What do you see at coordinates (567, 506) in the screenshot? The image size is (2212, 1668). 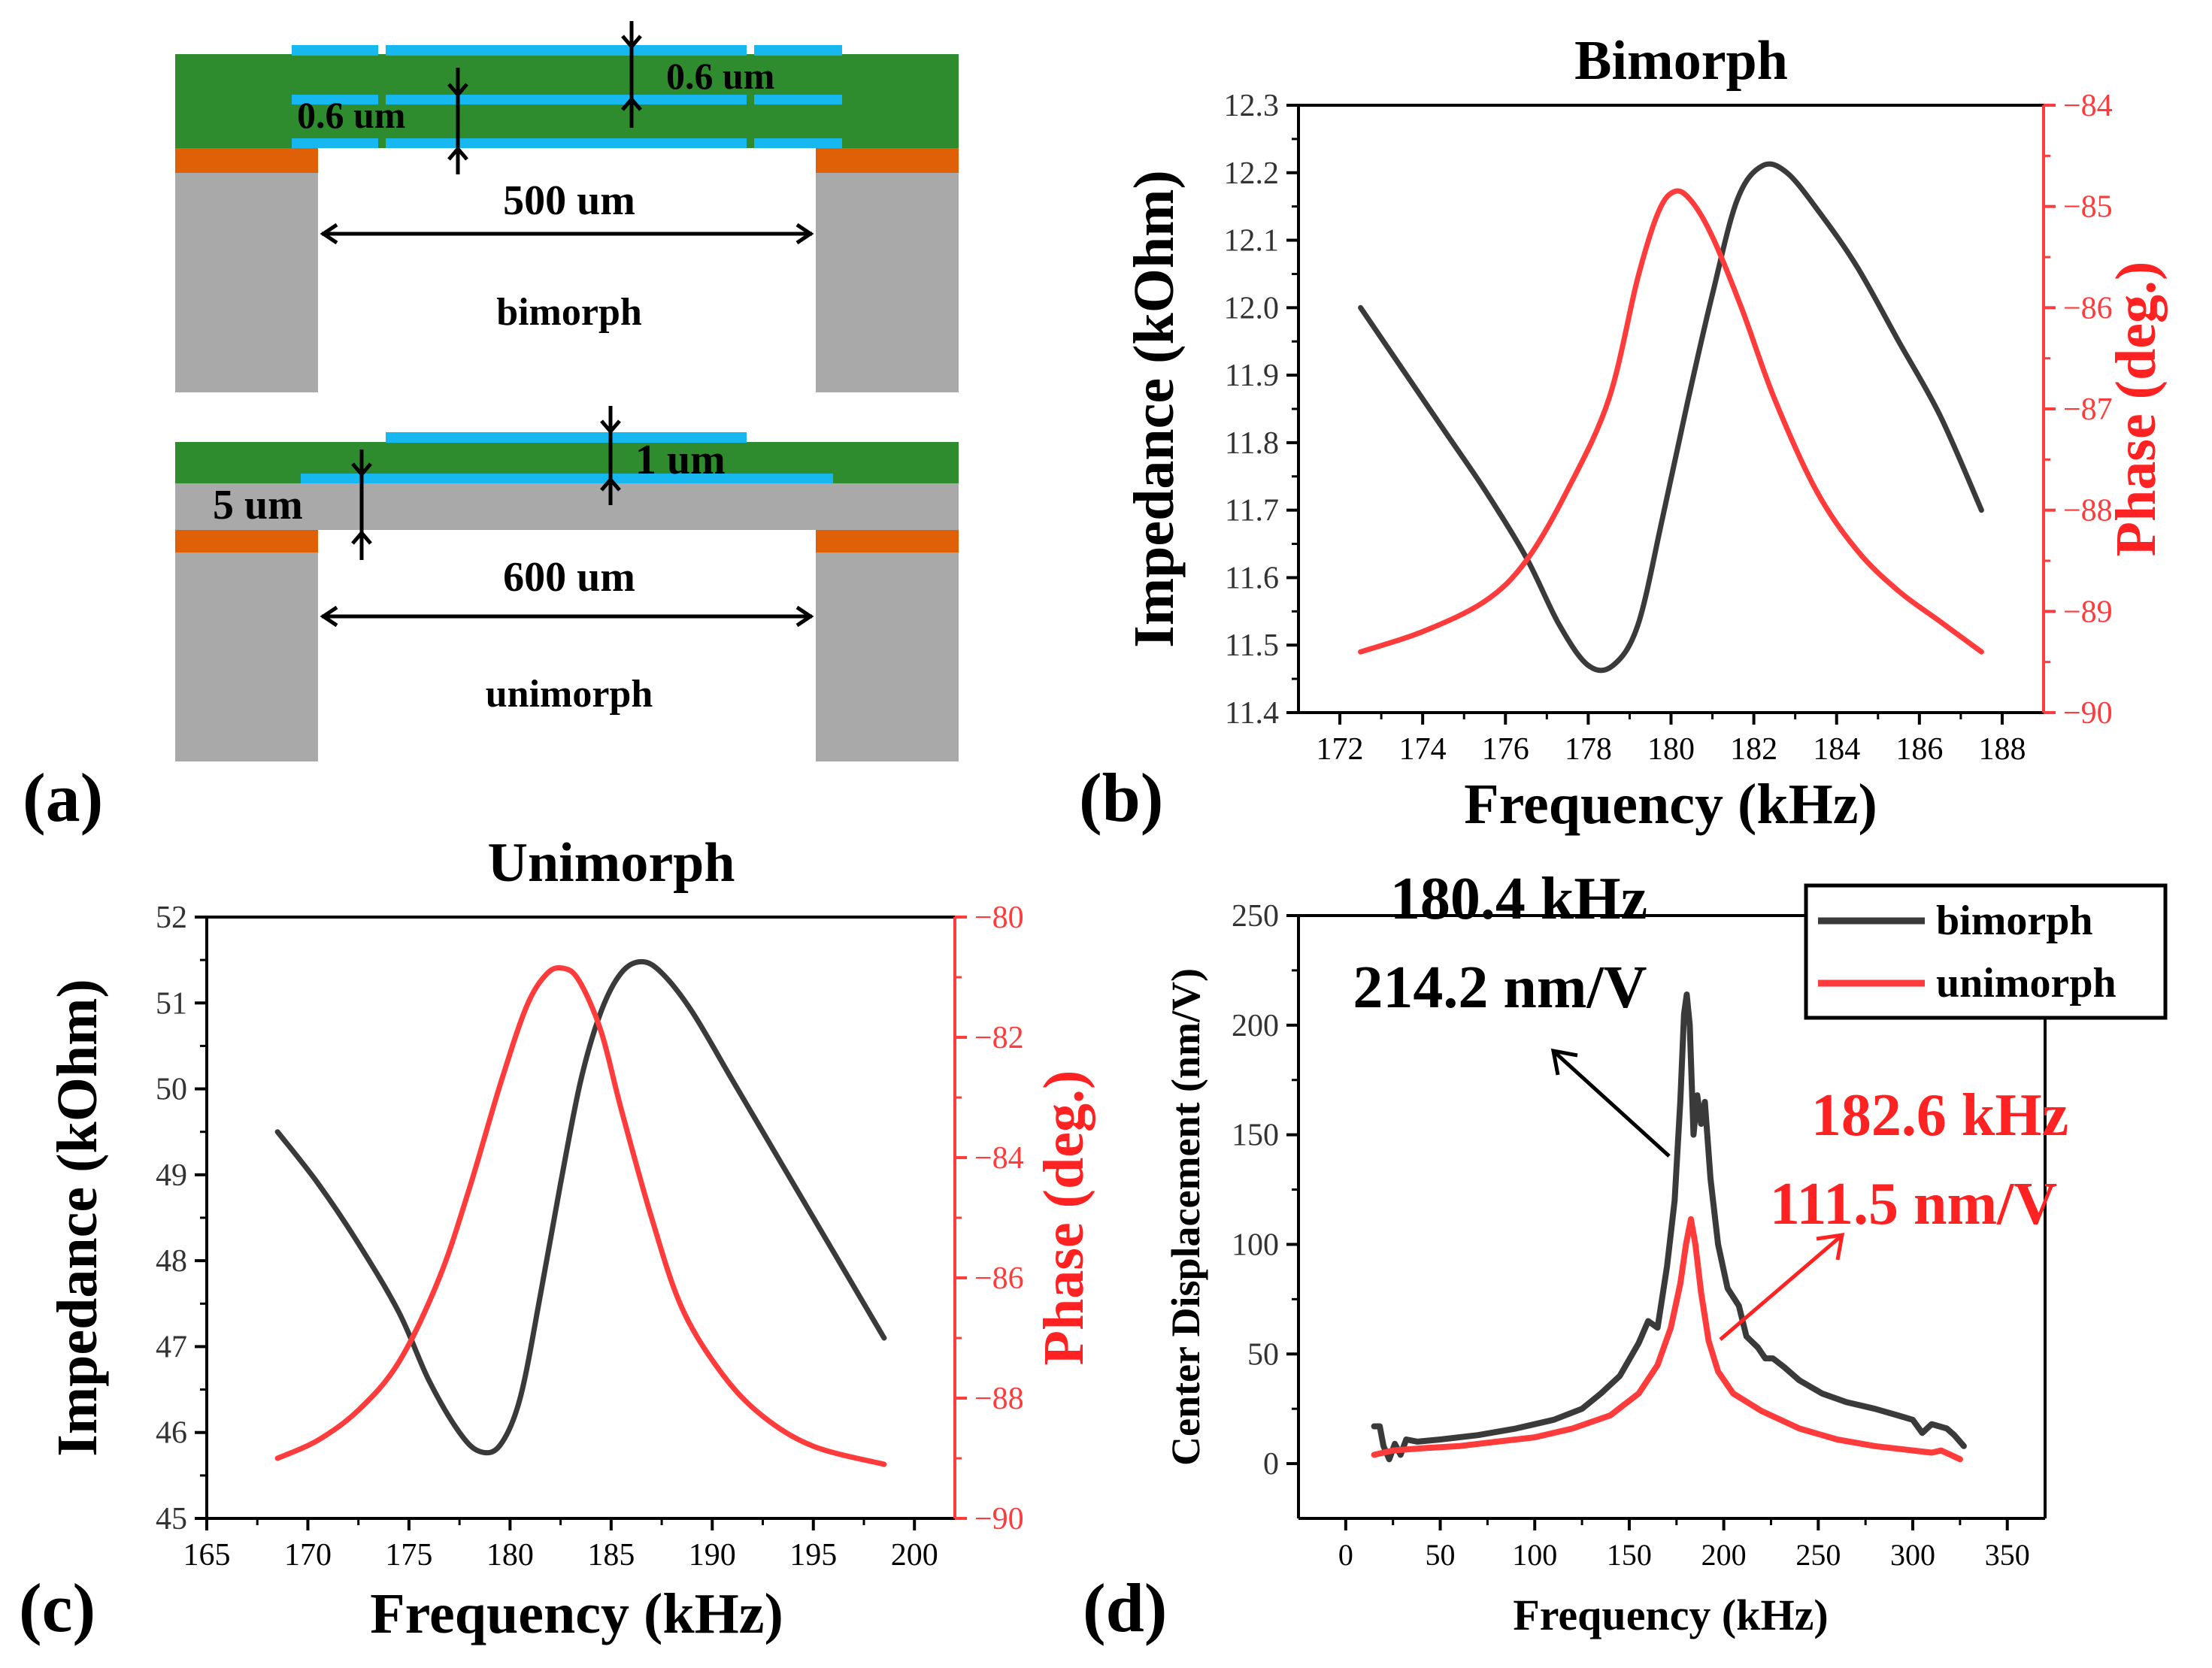 I see `unimorph-device-layer` at bounding box center [567, 506].